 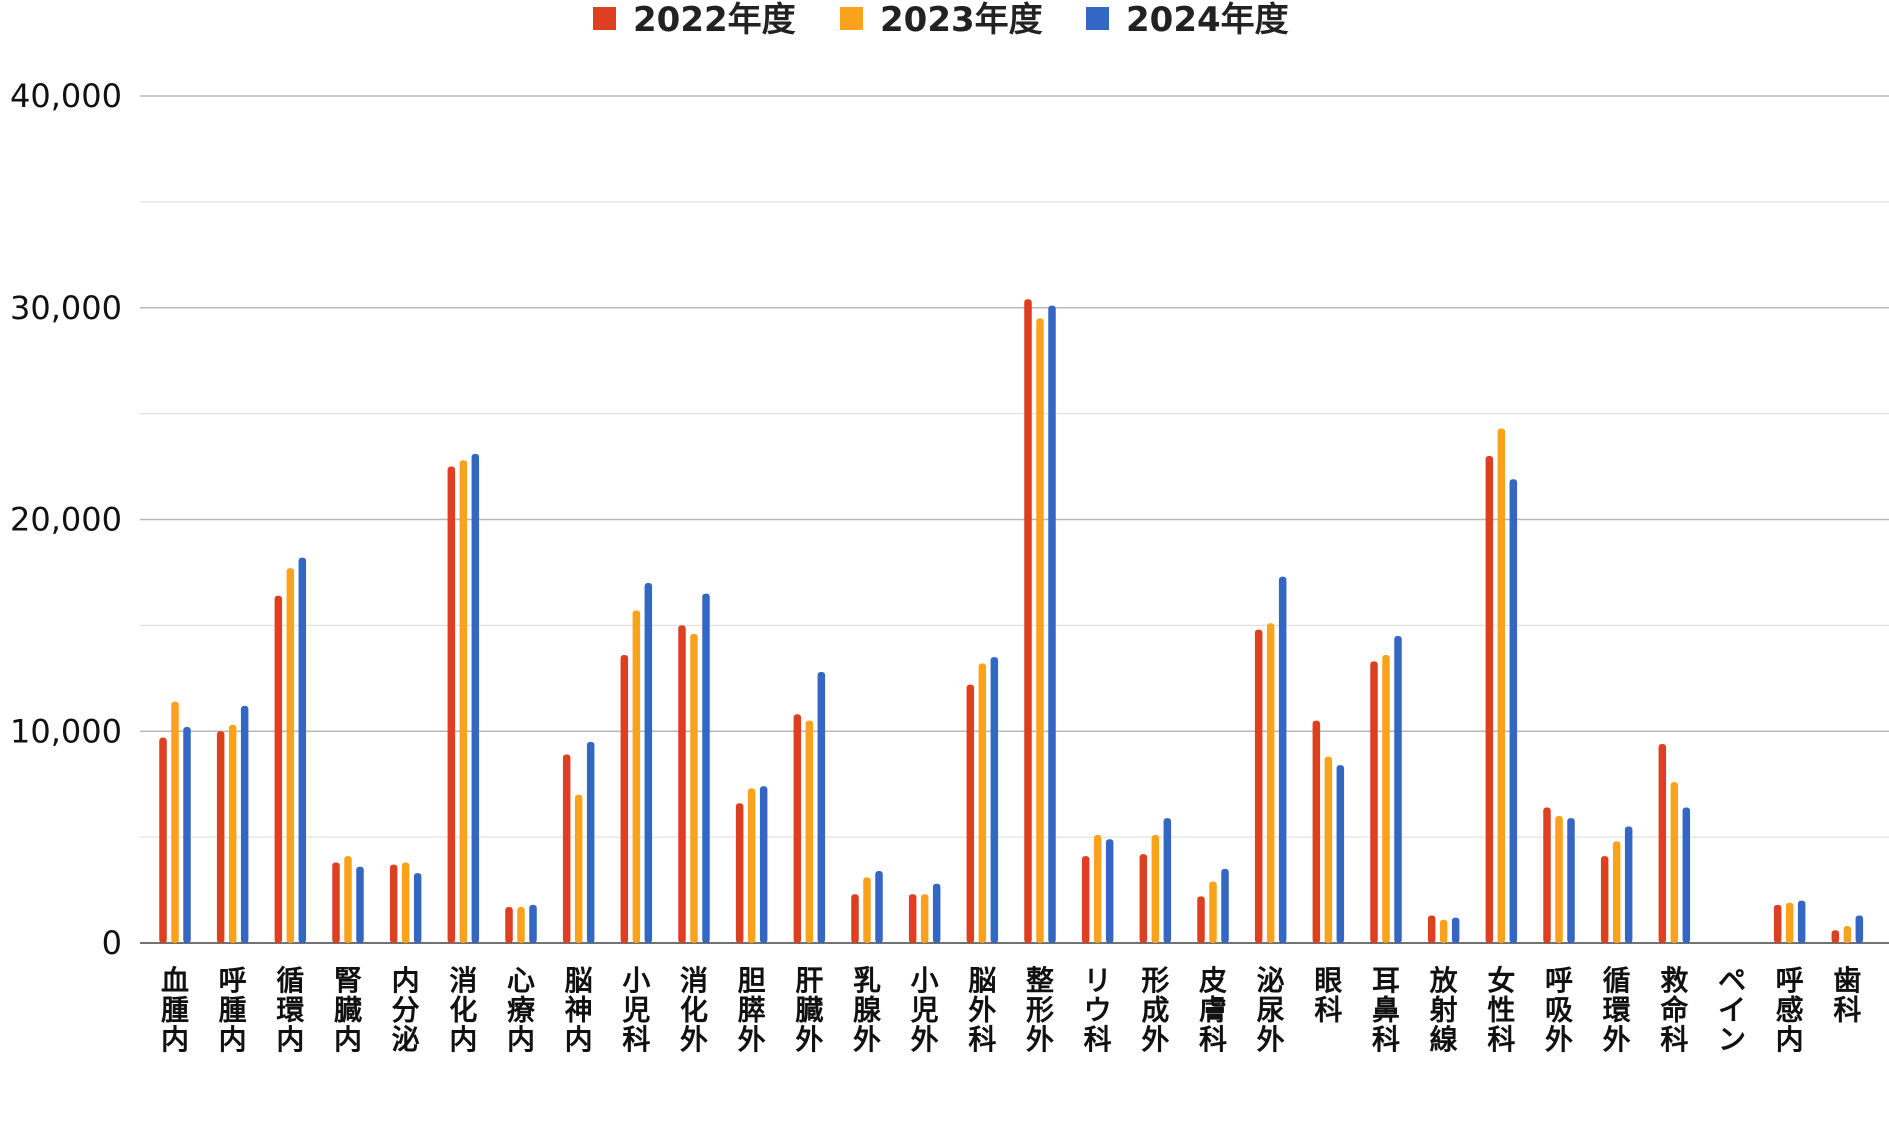 I want to click on bar-2024年度-小児外, so click(x=936, y=913).